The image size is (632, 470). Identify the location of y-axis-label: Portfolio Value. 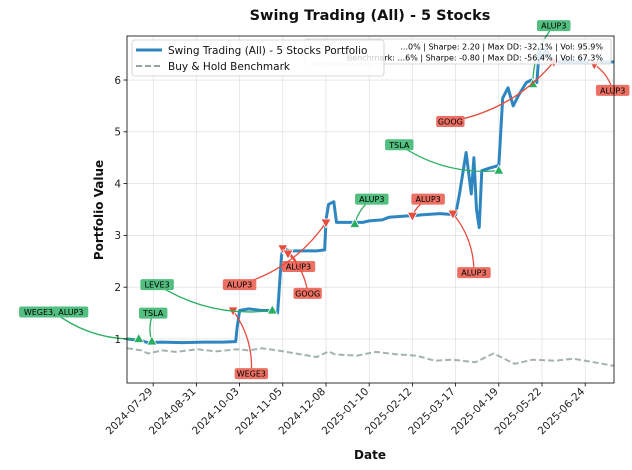
(99, 210).